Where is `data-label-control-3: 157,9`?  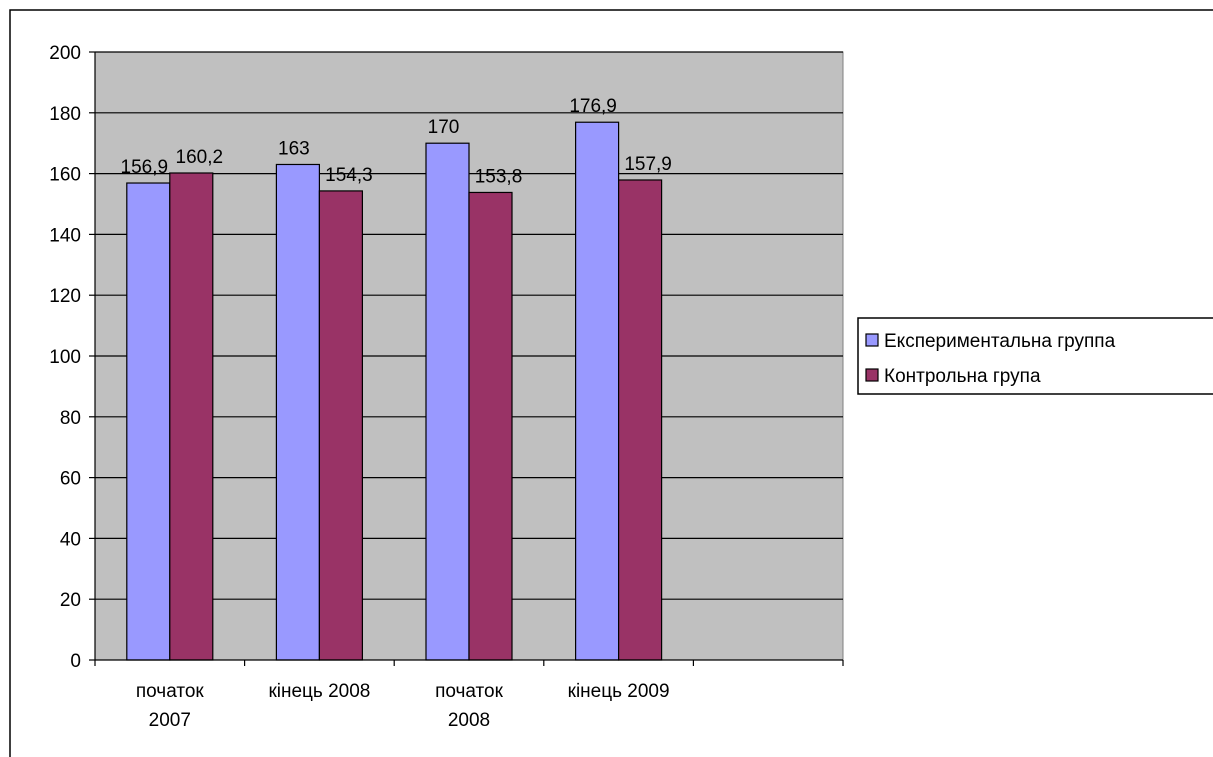
data-label-control-3: 157,9 is located at coordinates (648, 164).